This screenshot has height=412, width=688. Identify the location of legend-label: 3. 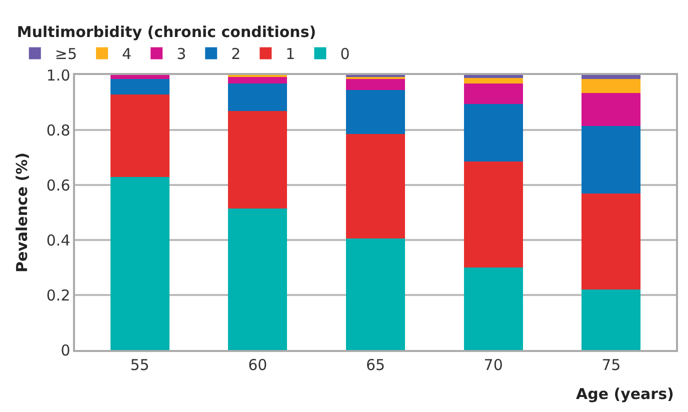
(181, 54).